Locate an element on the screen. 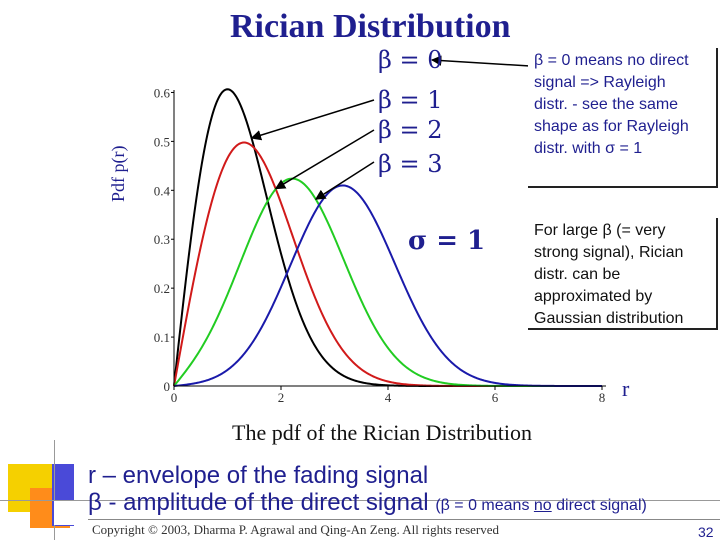 This screenshot has height=540, width=720. deco-white-block is located at coordinates (71, 513).